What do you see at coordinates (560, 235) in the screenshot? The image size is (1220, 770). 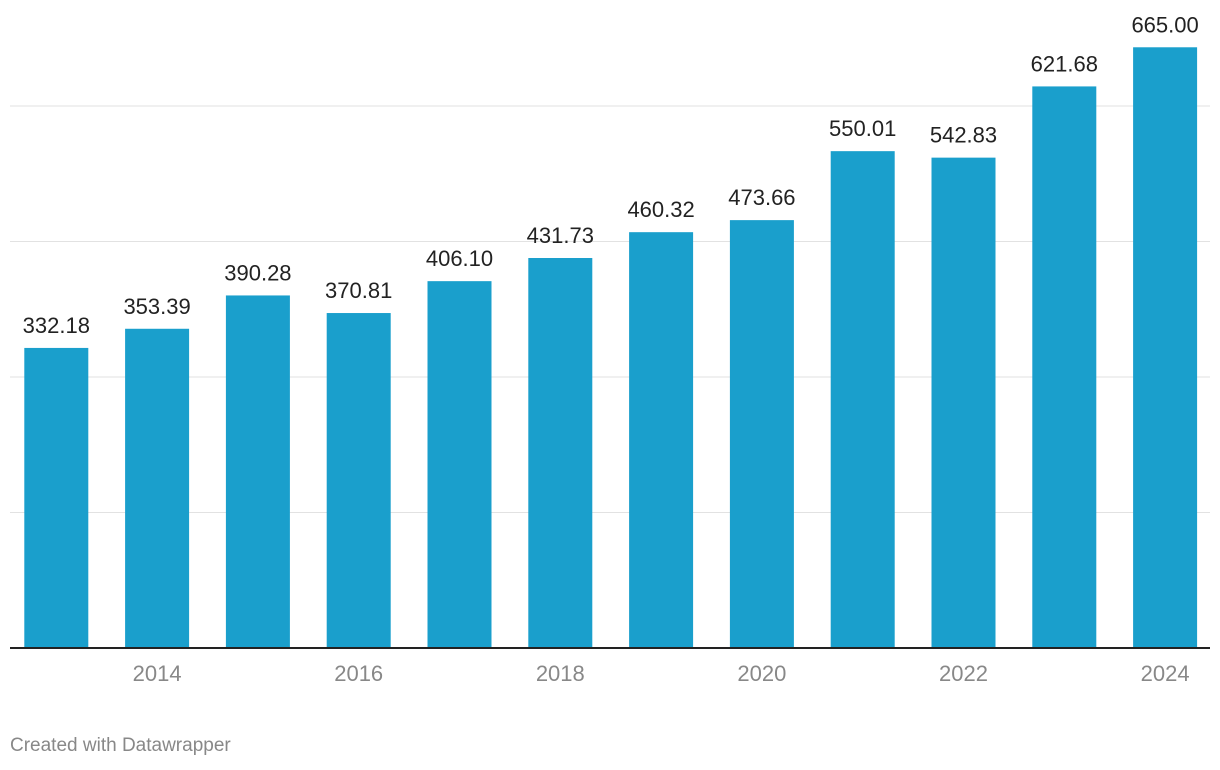 I see `value-label-2018: 431.73` at bounding box center [560, 235].